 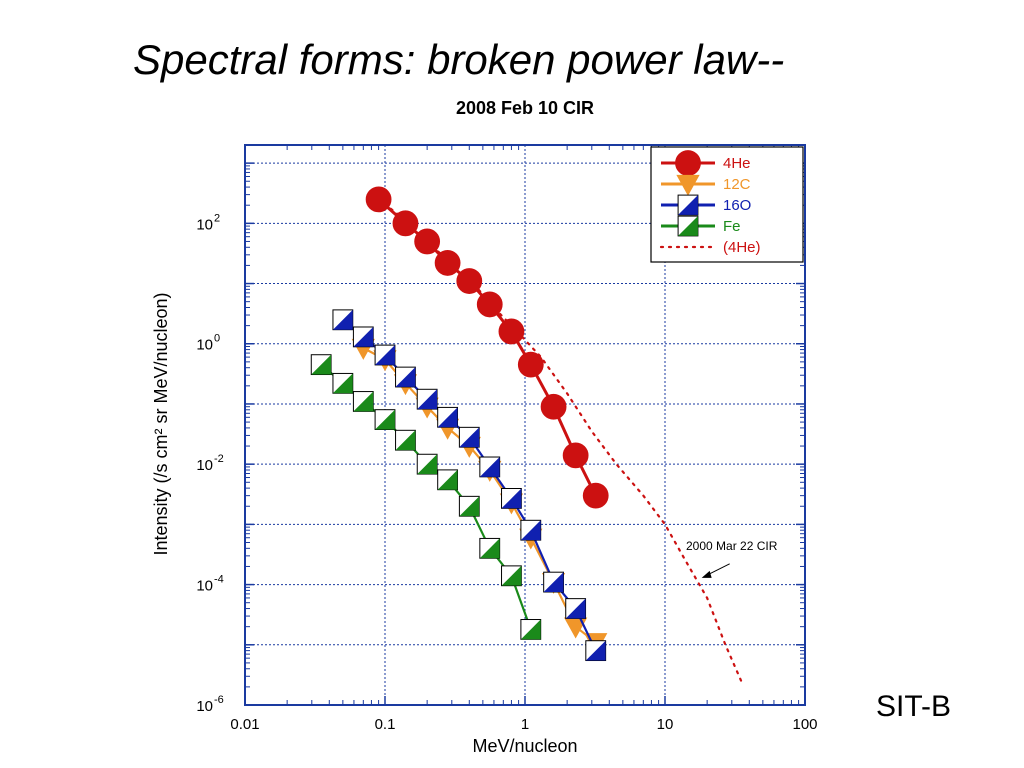 I want to click on legend-label: (4He), so click(x=742, y=247).